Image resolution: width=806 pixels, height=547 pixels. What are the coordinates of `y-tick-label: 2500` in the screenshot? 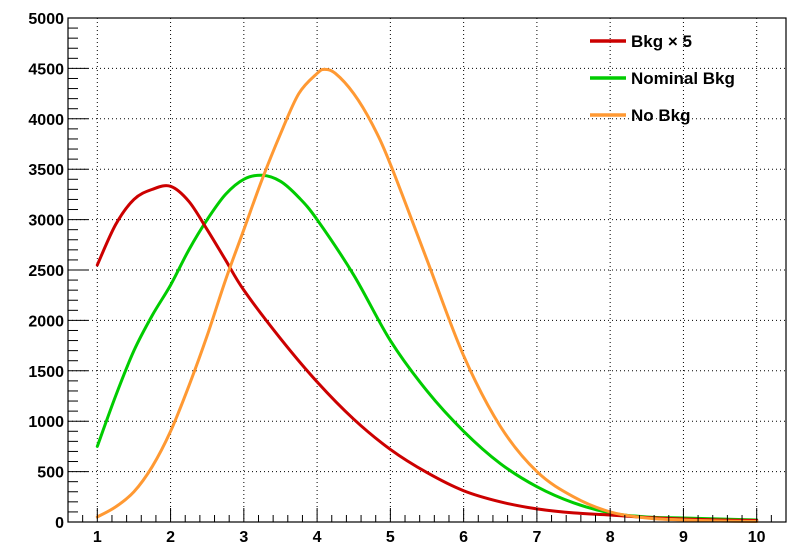 It's located at (46, 271).